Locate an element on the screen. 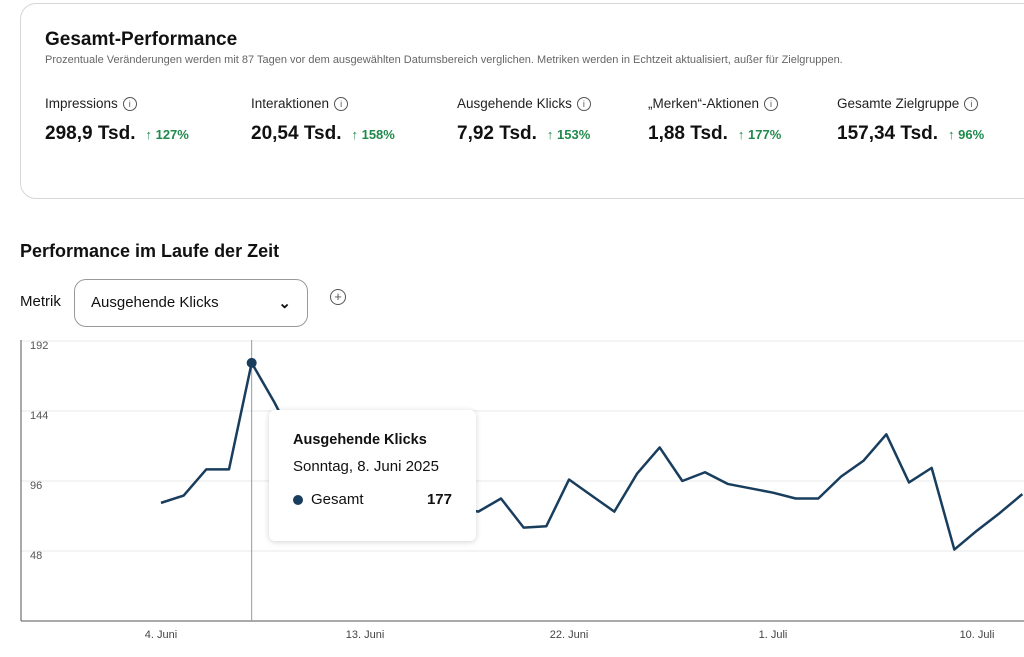 The height and width of the screenshot is (657, 1024). metric-value: 1,88 Tsd. is located at coordinates (688, 133).